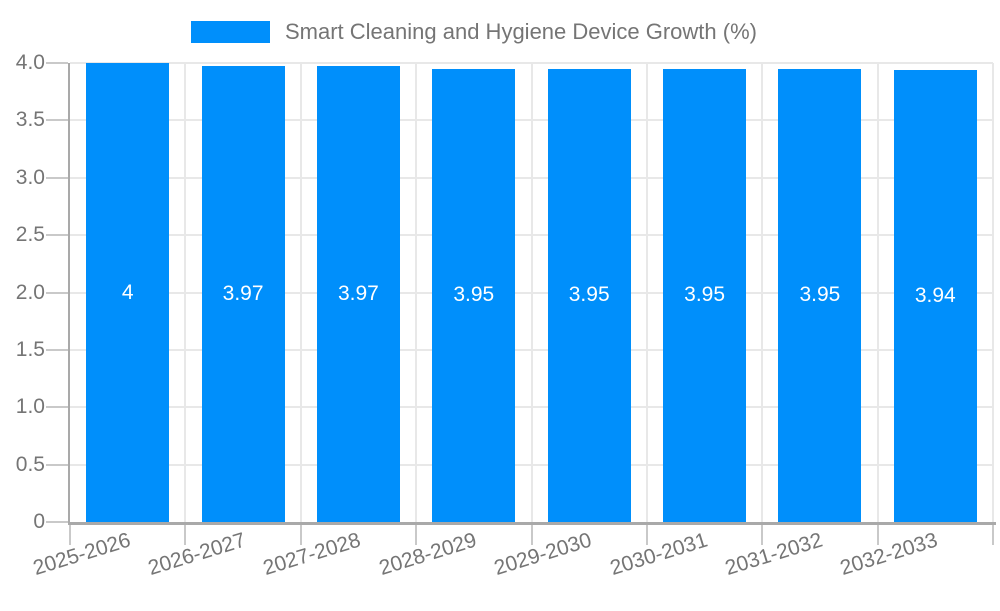 The width and height of the screenshot is (1000, 611). What do you see at coordinates (30, 407) in the screenshot?
I see `y-tick-label: 1.0` at bounding box center [30, 407].